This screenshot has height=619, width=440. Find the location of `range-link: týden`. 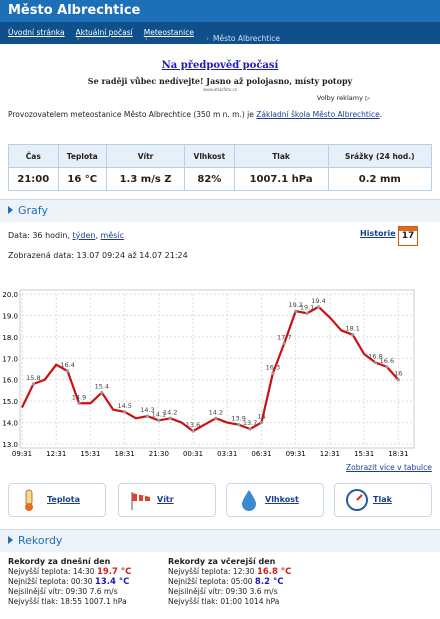

range-link: týden is located at coordinates (84, 235).